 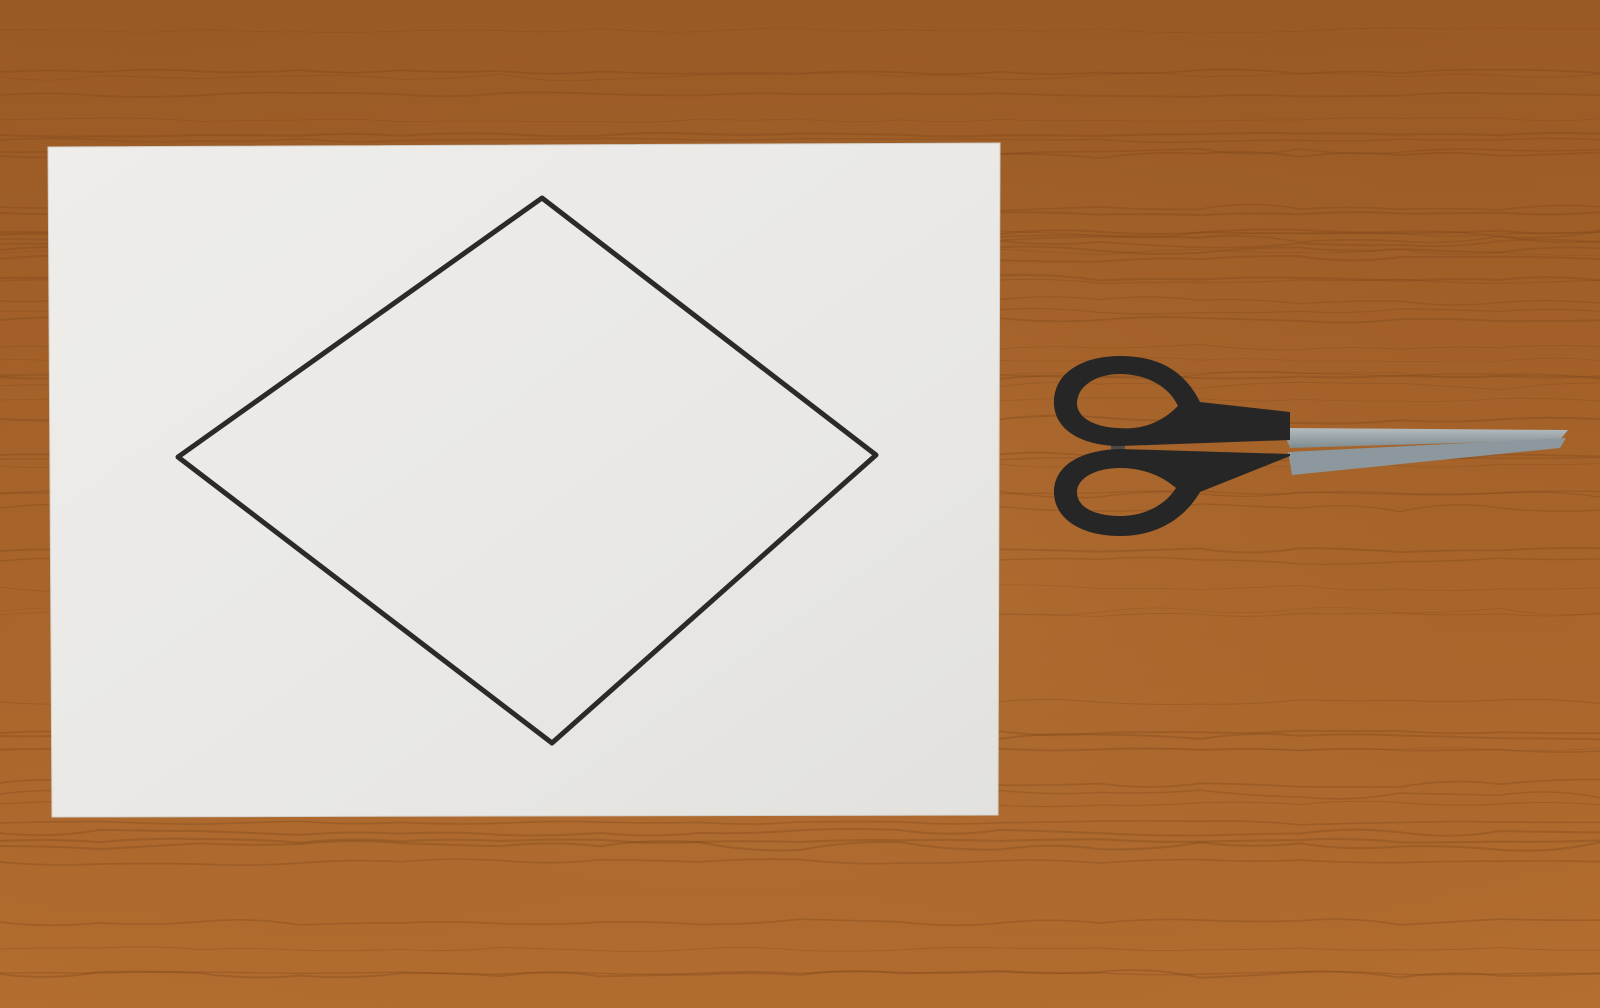 I want to click on scissor-handle-lower, so click(x=1172, y=492).